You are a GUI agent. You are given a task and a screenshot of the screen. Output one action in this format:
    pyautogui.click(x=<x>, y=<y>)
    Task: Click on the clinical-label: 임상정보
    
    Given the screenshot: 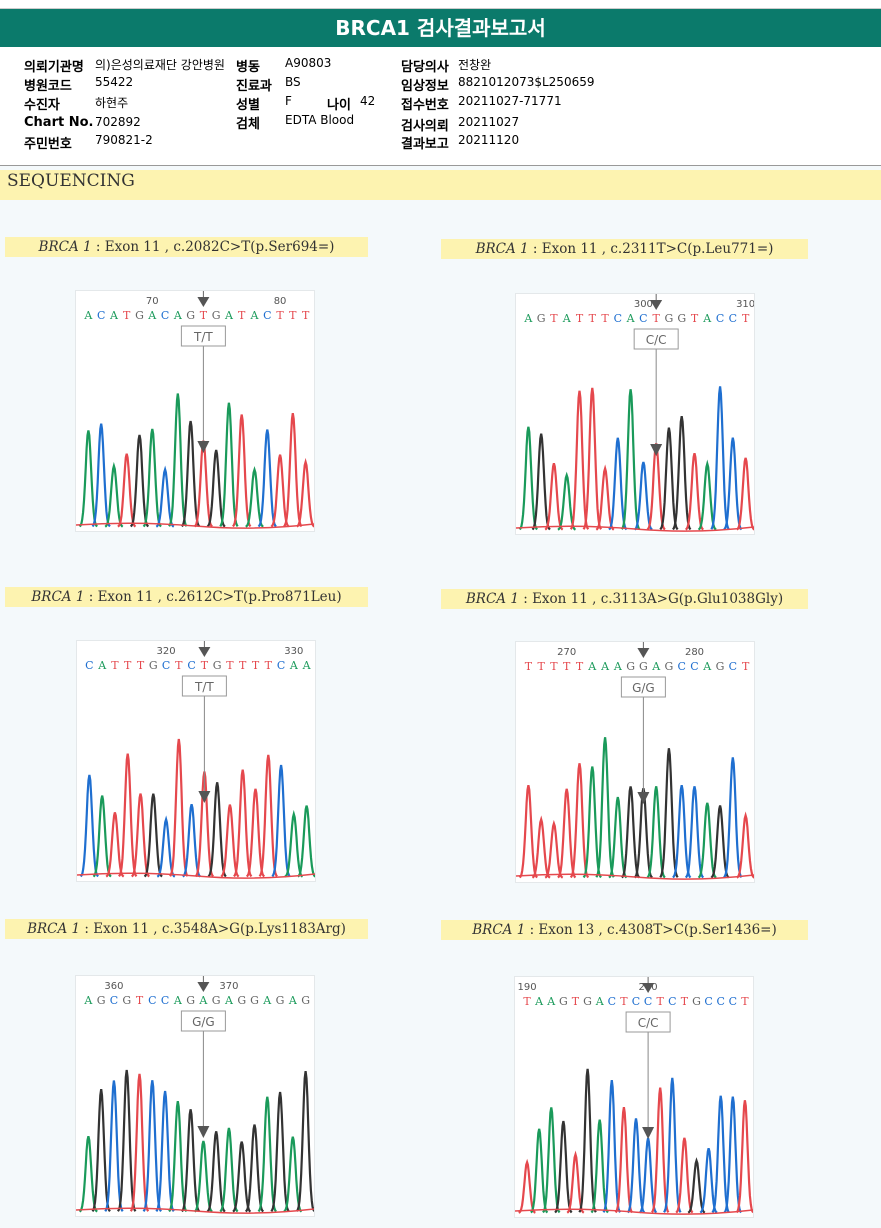 What is the action you would take?
    pyautogui.click(x=425, y=86)
    